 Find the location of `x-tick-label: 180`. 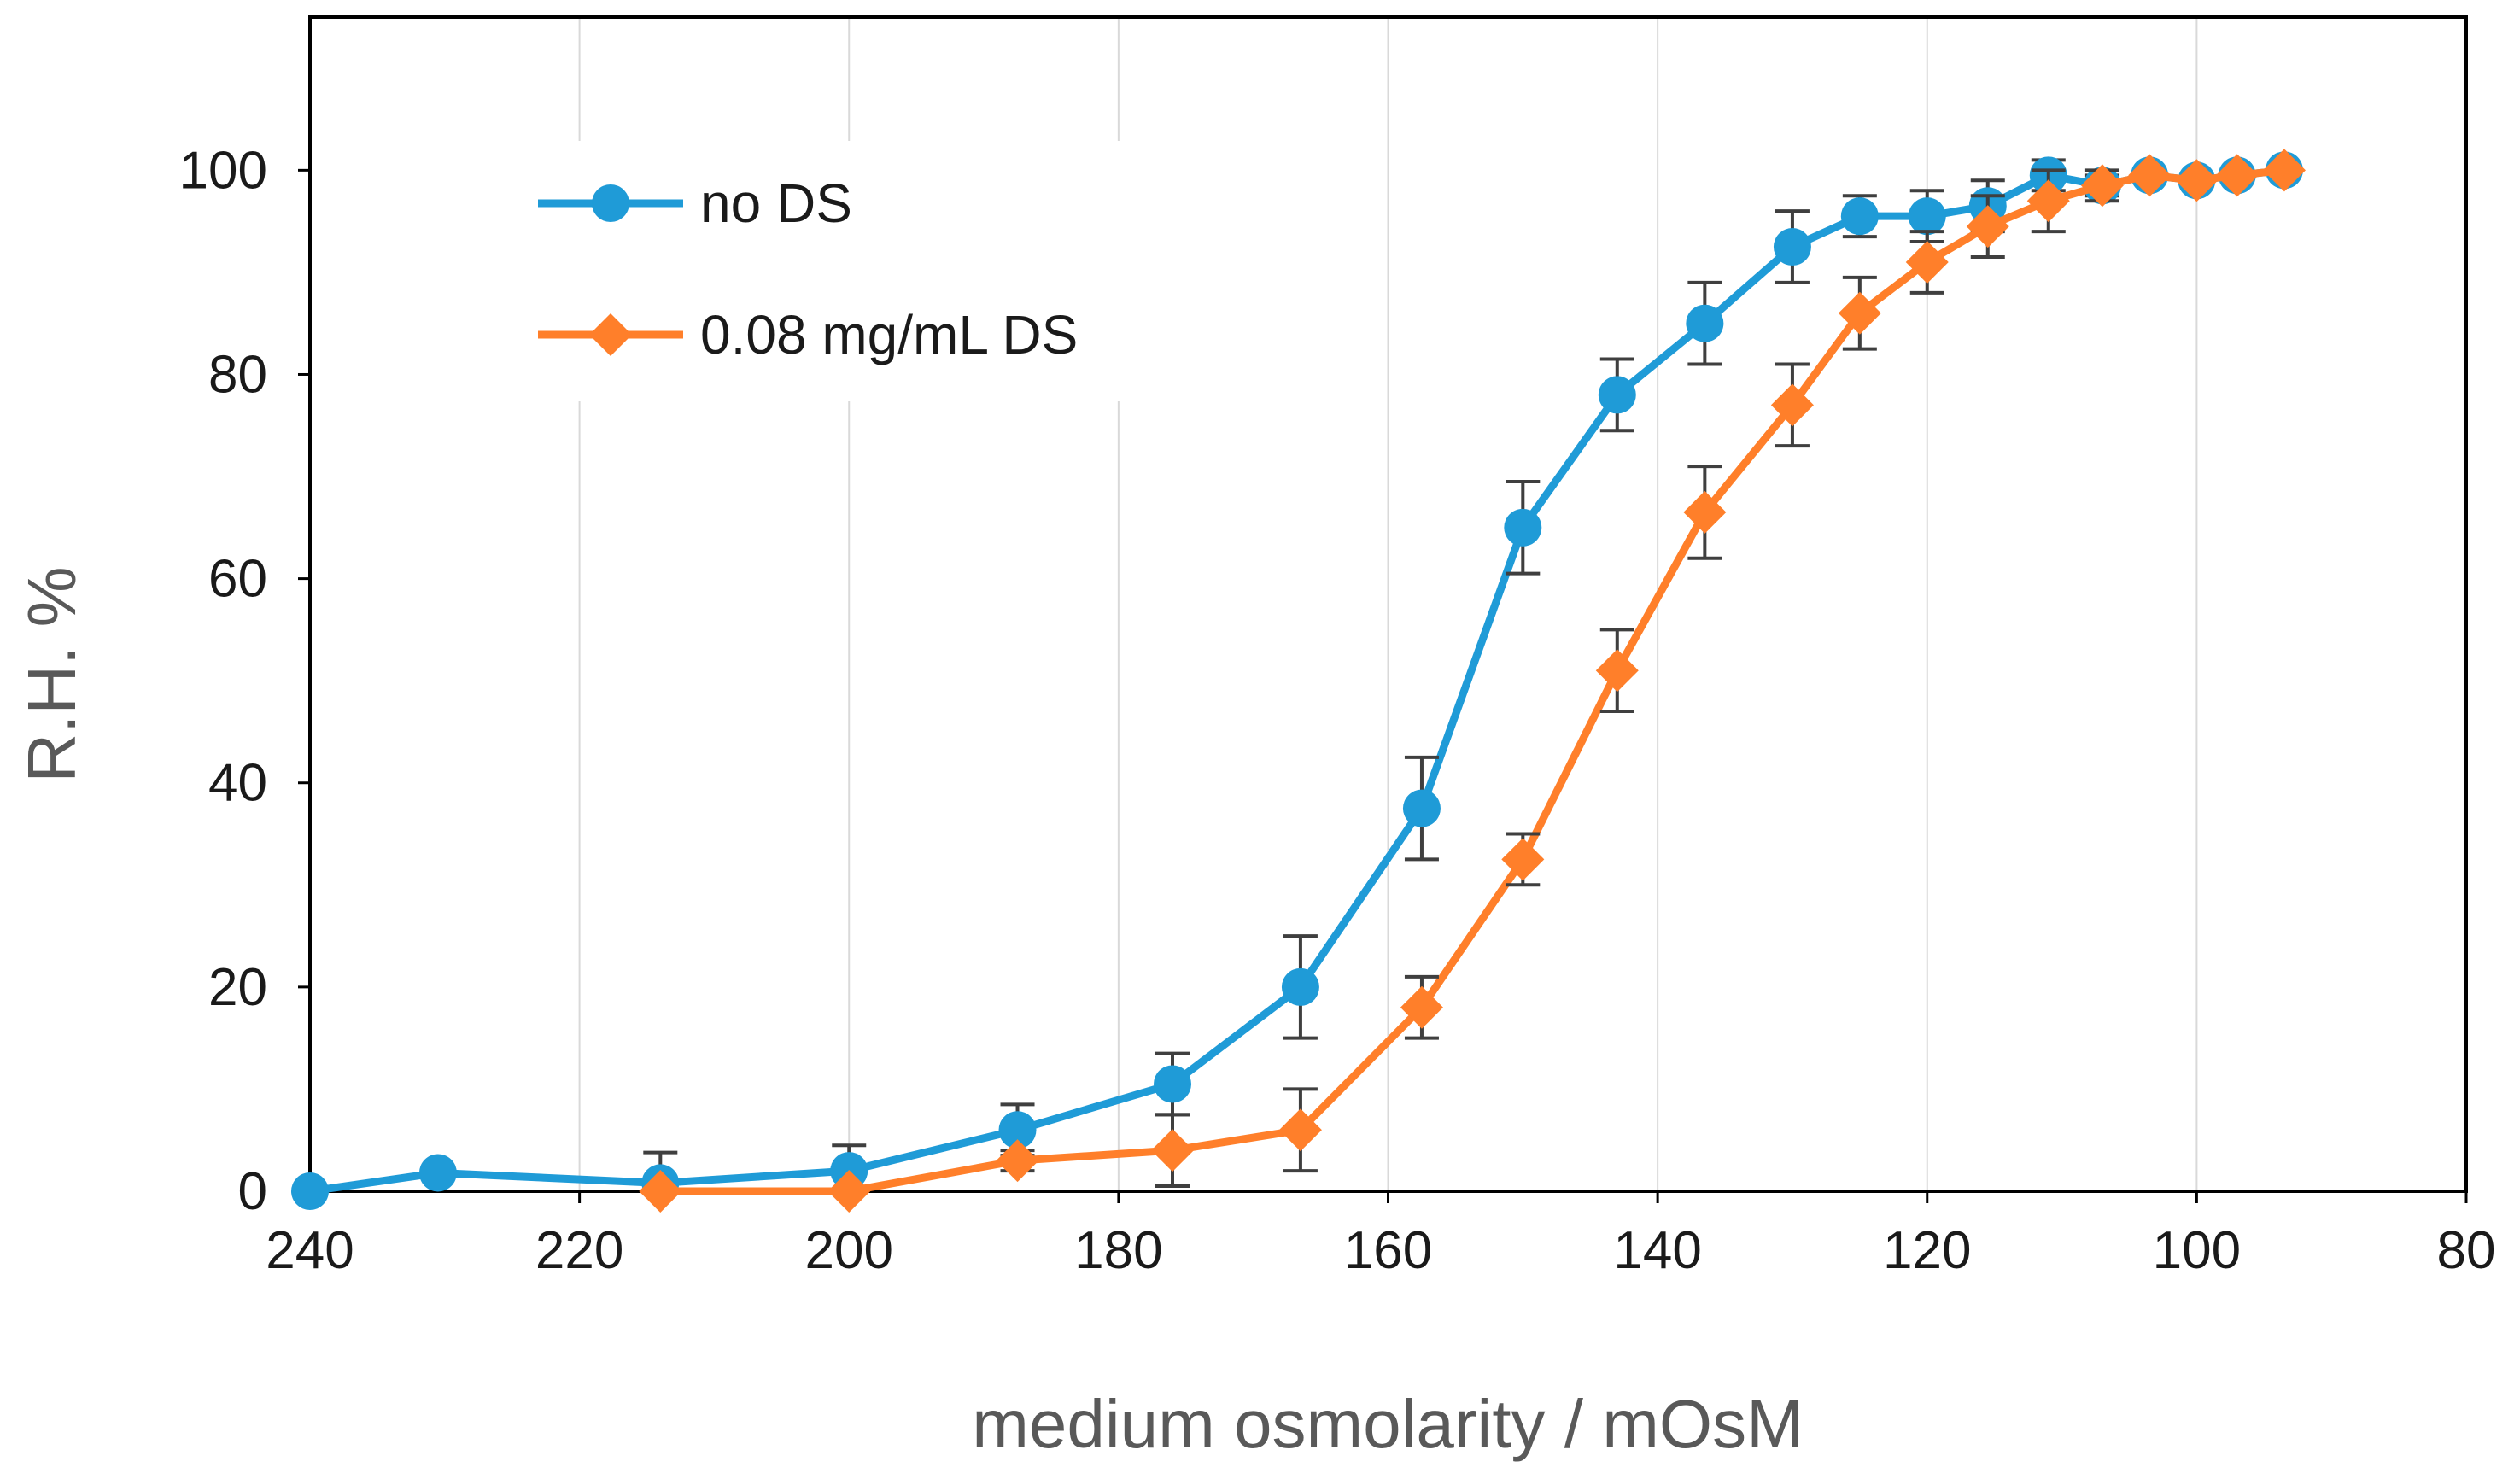

x-tick-label: 180 is located at coordinates (1118, 1250).